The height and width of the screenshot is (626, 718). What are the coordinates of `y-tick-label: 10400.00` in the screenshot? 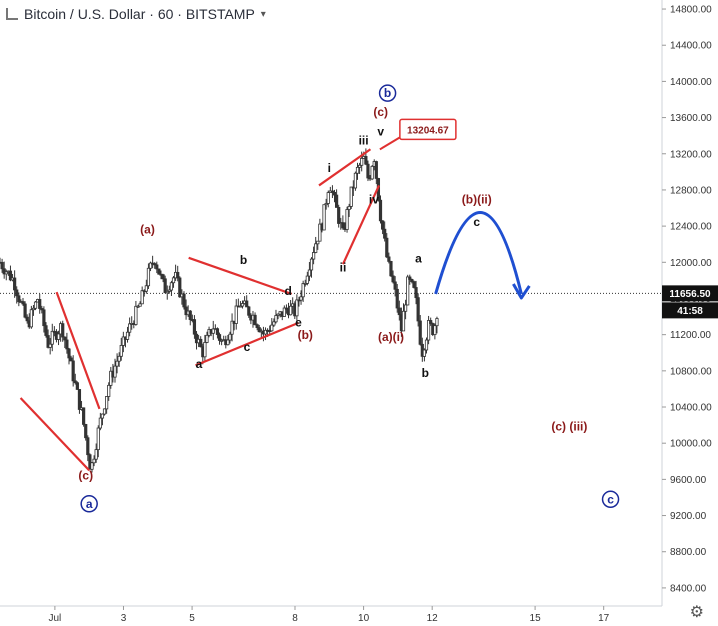 It's located at (691, 408).